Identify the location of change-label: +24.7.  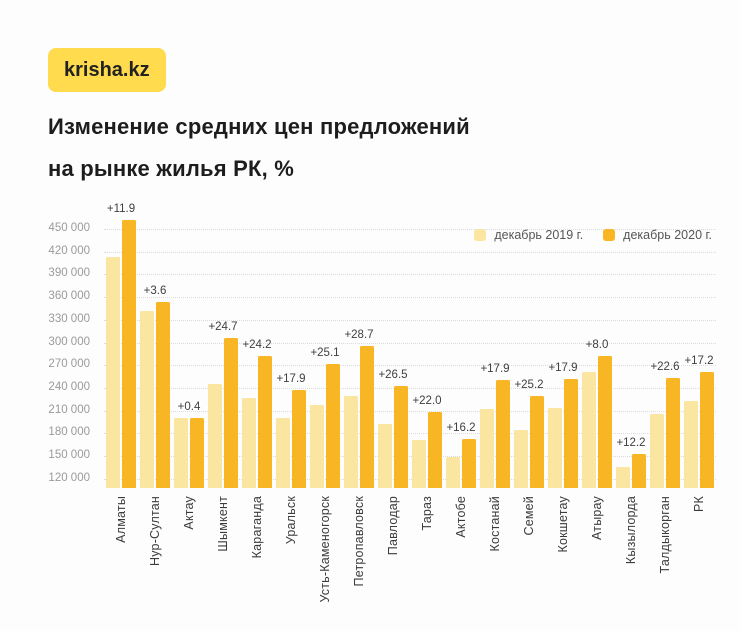
(223, 327).